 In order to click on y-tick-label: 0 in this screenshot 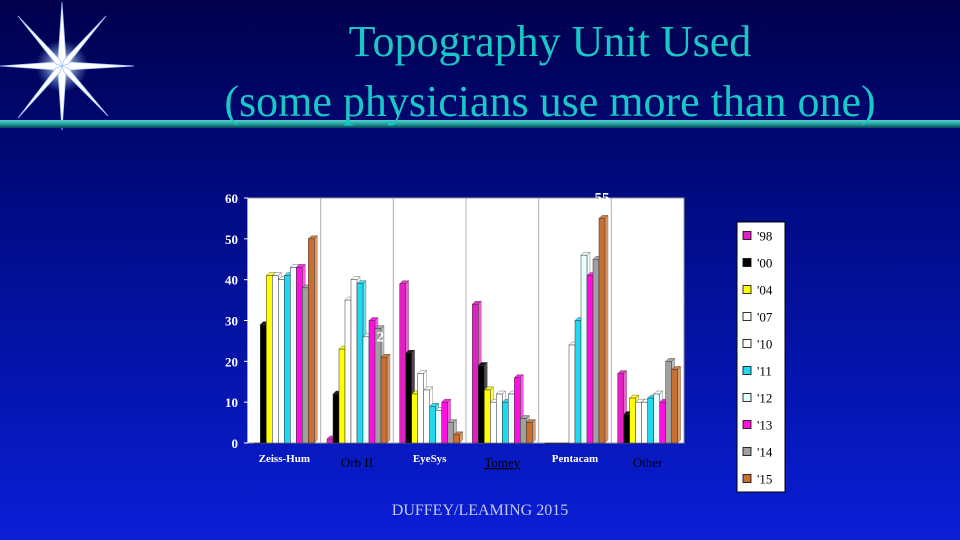, I will do `click(235, 443)`.